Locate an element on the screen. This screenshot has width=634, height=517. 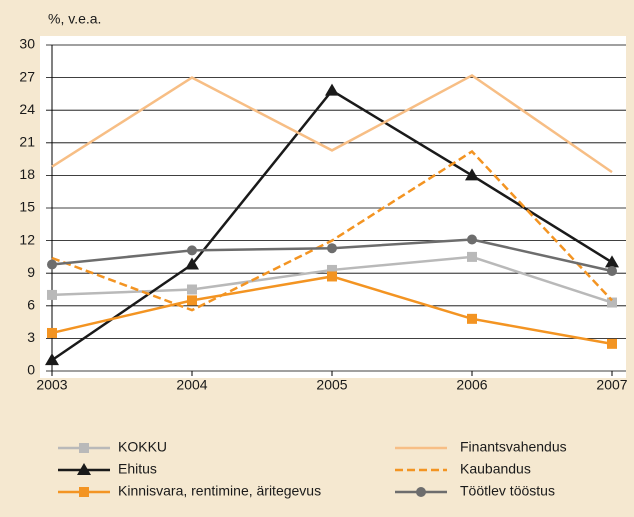
x-tick-label: 2007 is located at coordinates (611, 385).